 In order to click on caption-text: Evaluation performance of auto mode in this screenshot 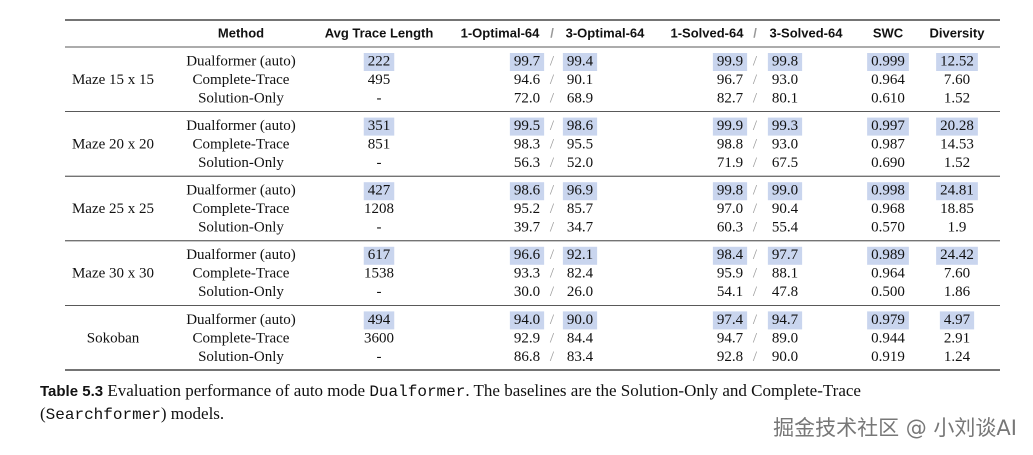, I will do `click(236, 390)`.